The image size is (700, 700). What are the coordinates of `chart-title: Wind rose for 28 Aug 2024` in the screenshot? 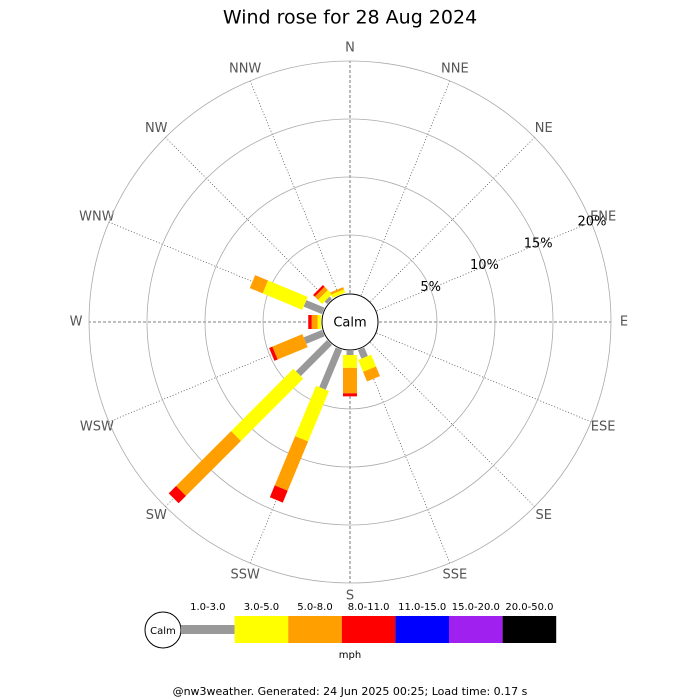 It's located at (350, 18).